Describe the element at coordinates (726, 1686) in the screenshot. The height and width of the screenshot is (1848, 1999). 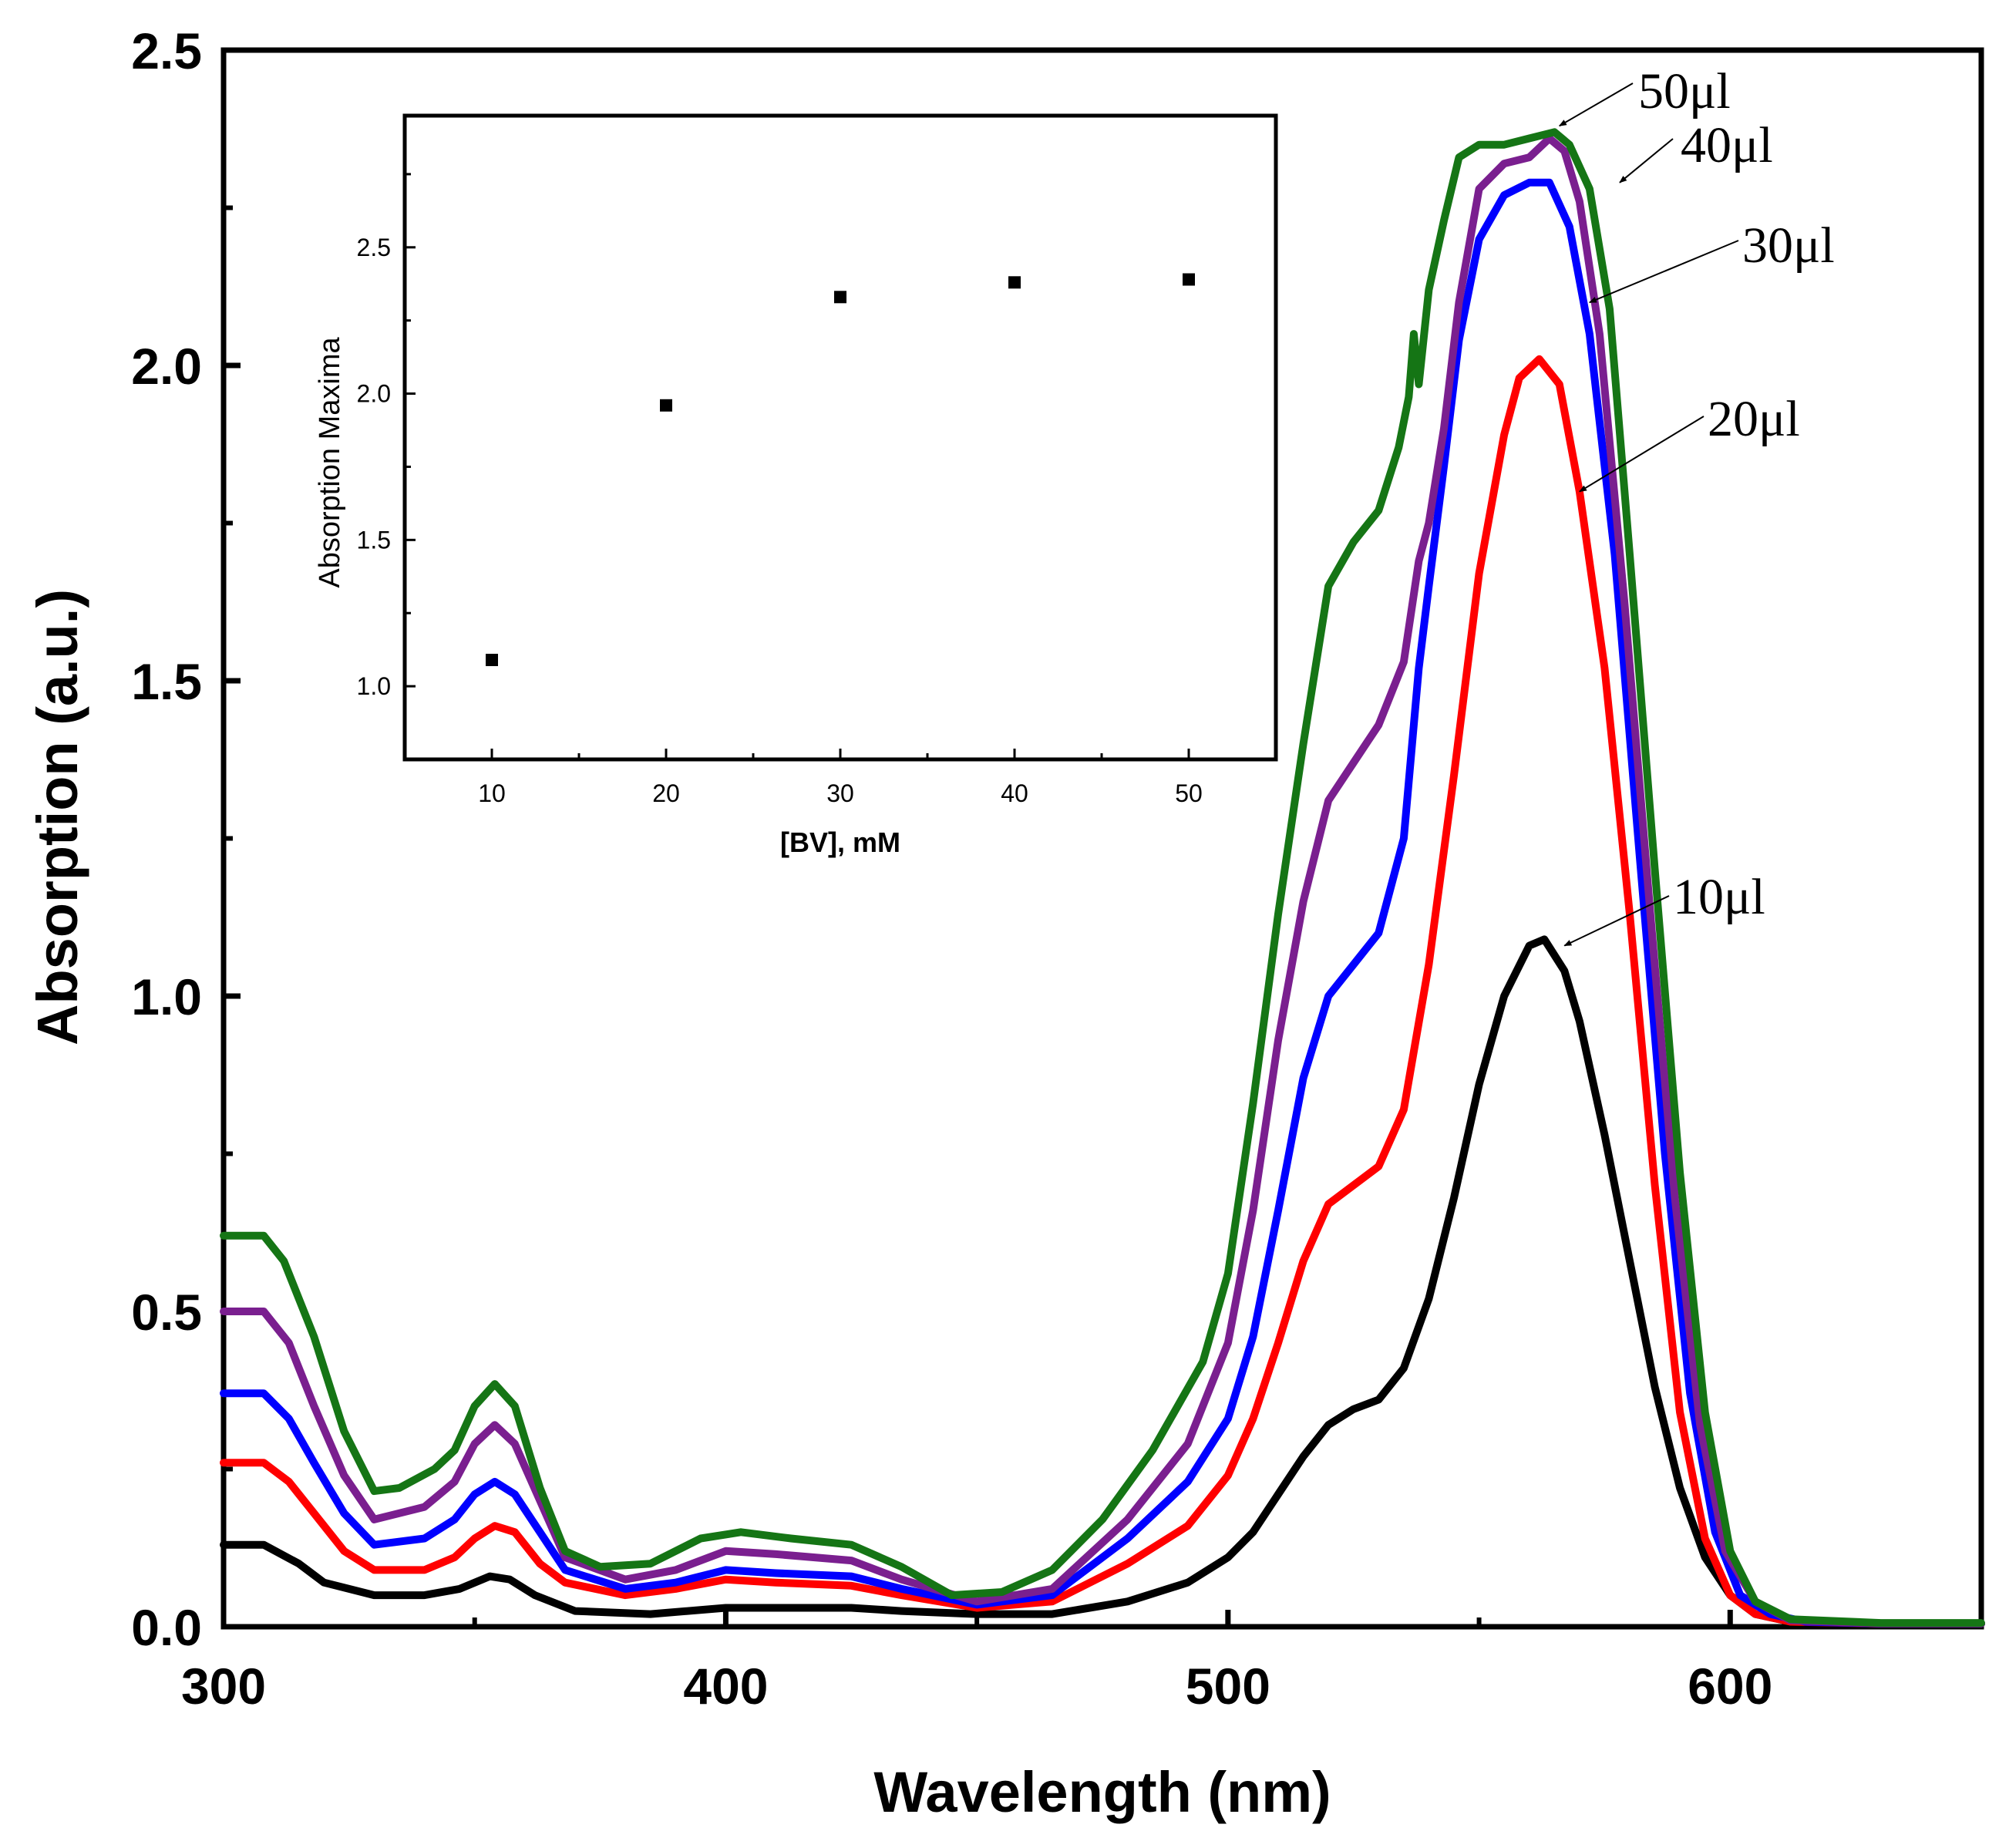
I see `x-tick-label: 400` at that location.